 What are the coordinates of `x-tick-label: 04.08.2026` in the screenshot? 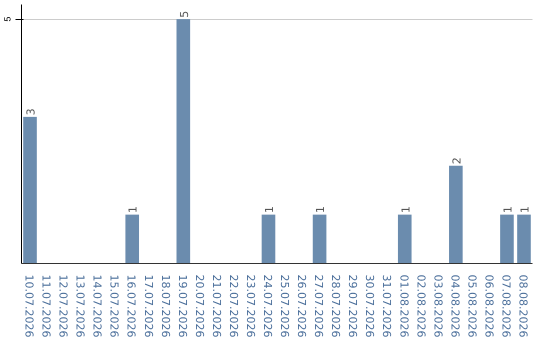 It's located at (455, 306).